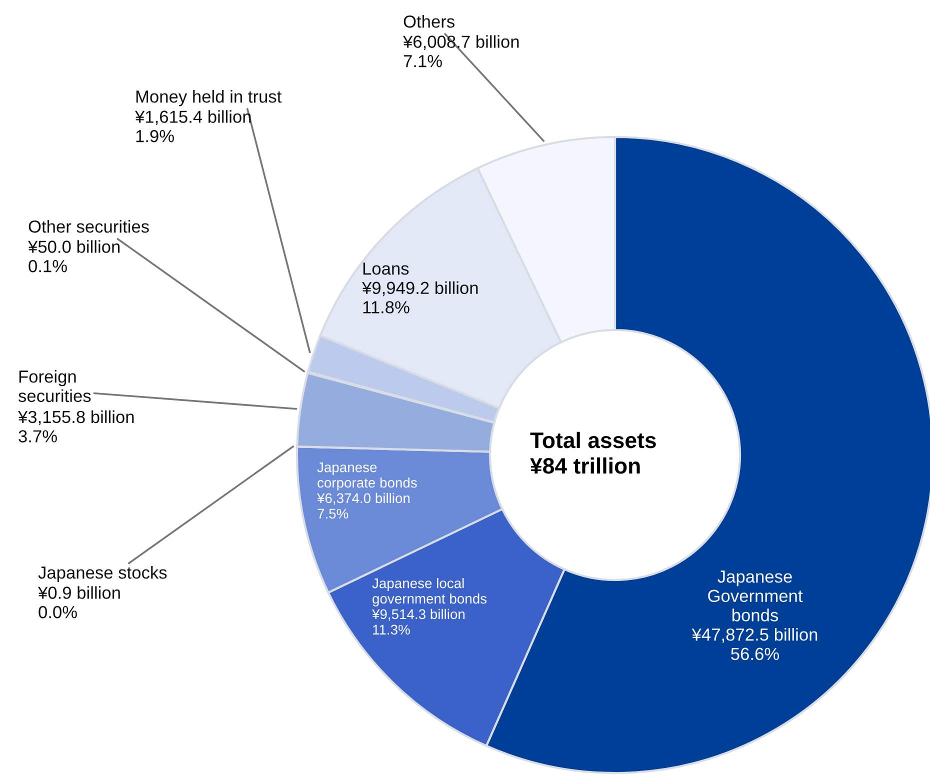 Image resolution: width=930 pixels, height=778 pixels. I want to click on text: 1.9%, so click(155, 136).